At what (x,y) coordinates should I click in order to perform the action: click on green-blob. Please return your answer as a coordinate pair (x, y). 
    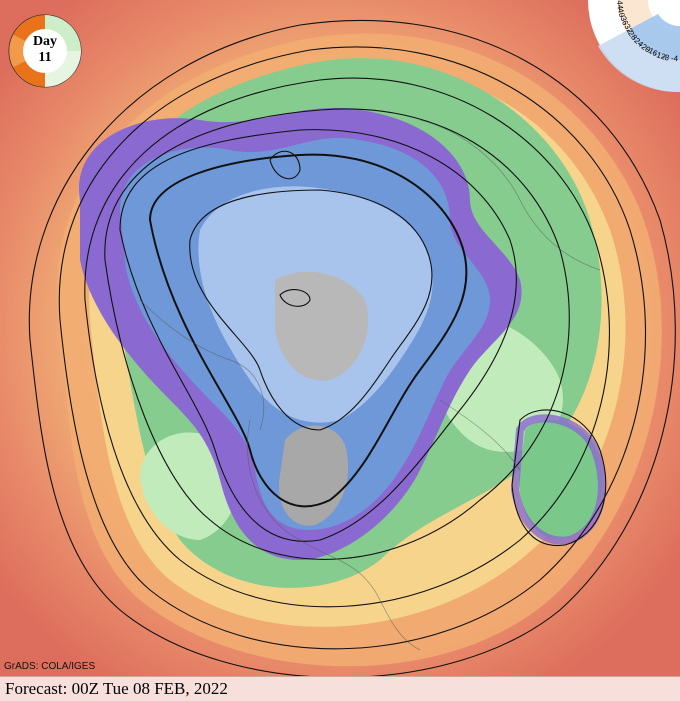
    Looking at the image, I should click on (561, 480).